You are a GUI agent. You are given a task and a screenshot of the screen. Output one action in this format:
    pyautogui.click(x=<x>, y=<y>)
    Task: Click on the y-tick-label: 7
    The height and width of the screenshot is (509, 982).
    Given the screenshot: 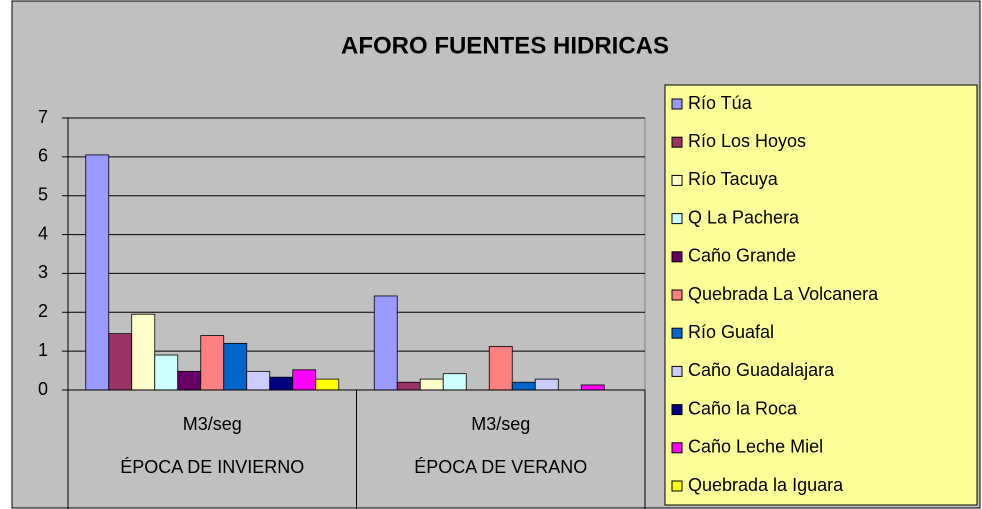 What is the action you would take?
    pyautogui.click(x=43, y=117)
    